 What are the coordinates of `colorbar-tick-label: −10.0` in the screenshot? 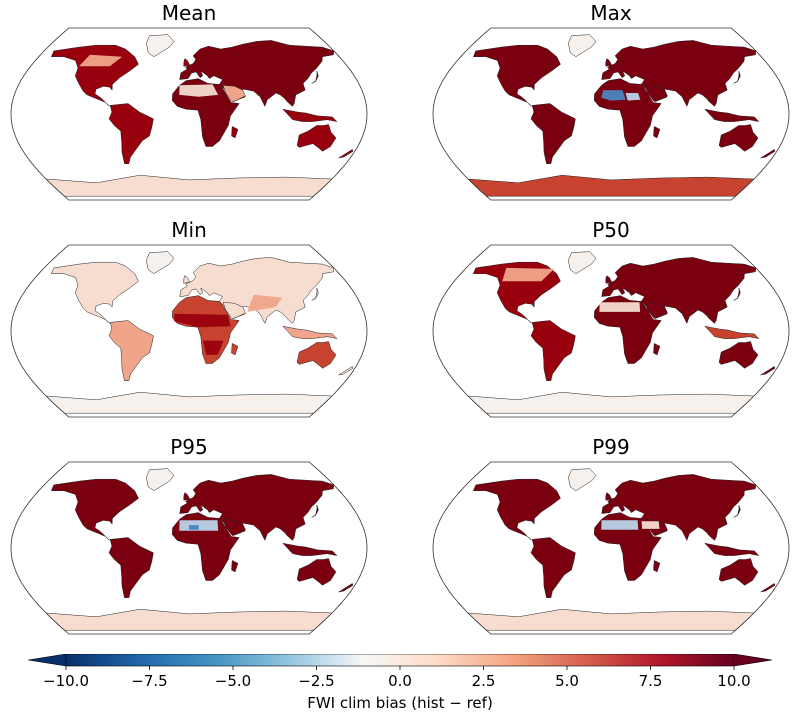 It's located at (66, 681).